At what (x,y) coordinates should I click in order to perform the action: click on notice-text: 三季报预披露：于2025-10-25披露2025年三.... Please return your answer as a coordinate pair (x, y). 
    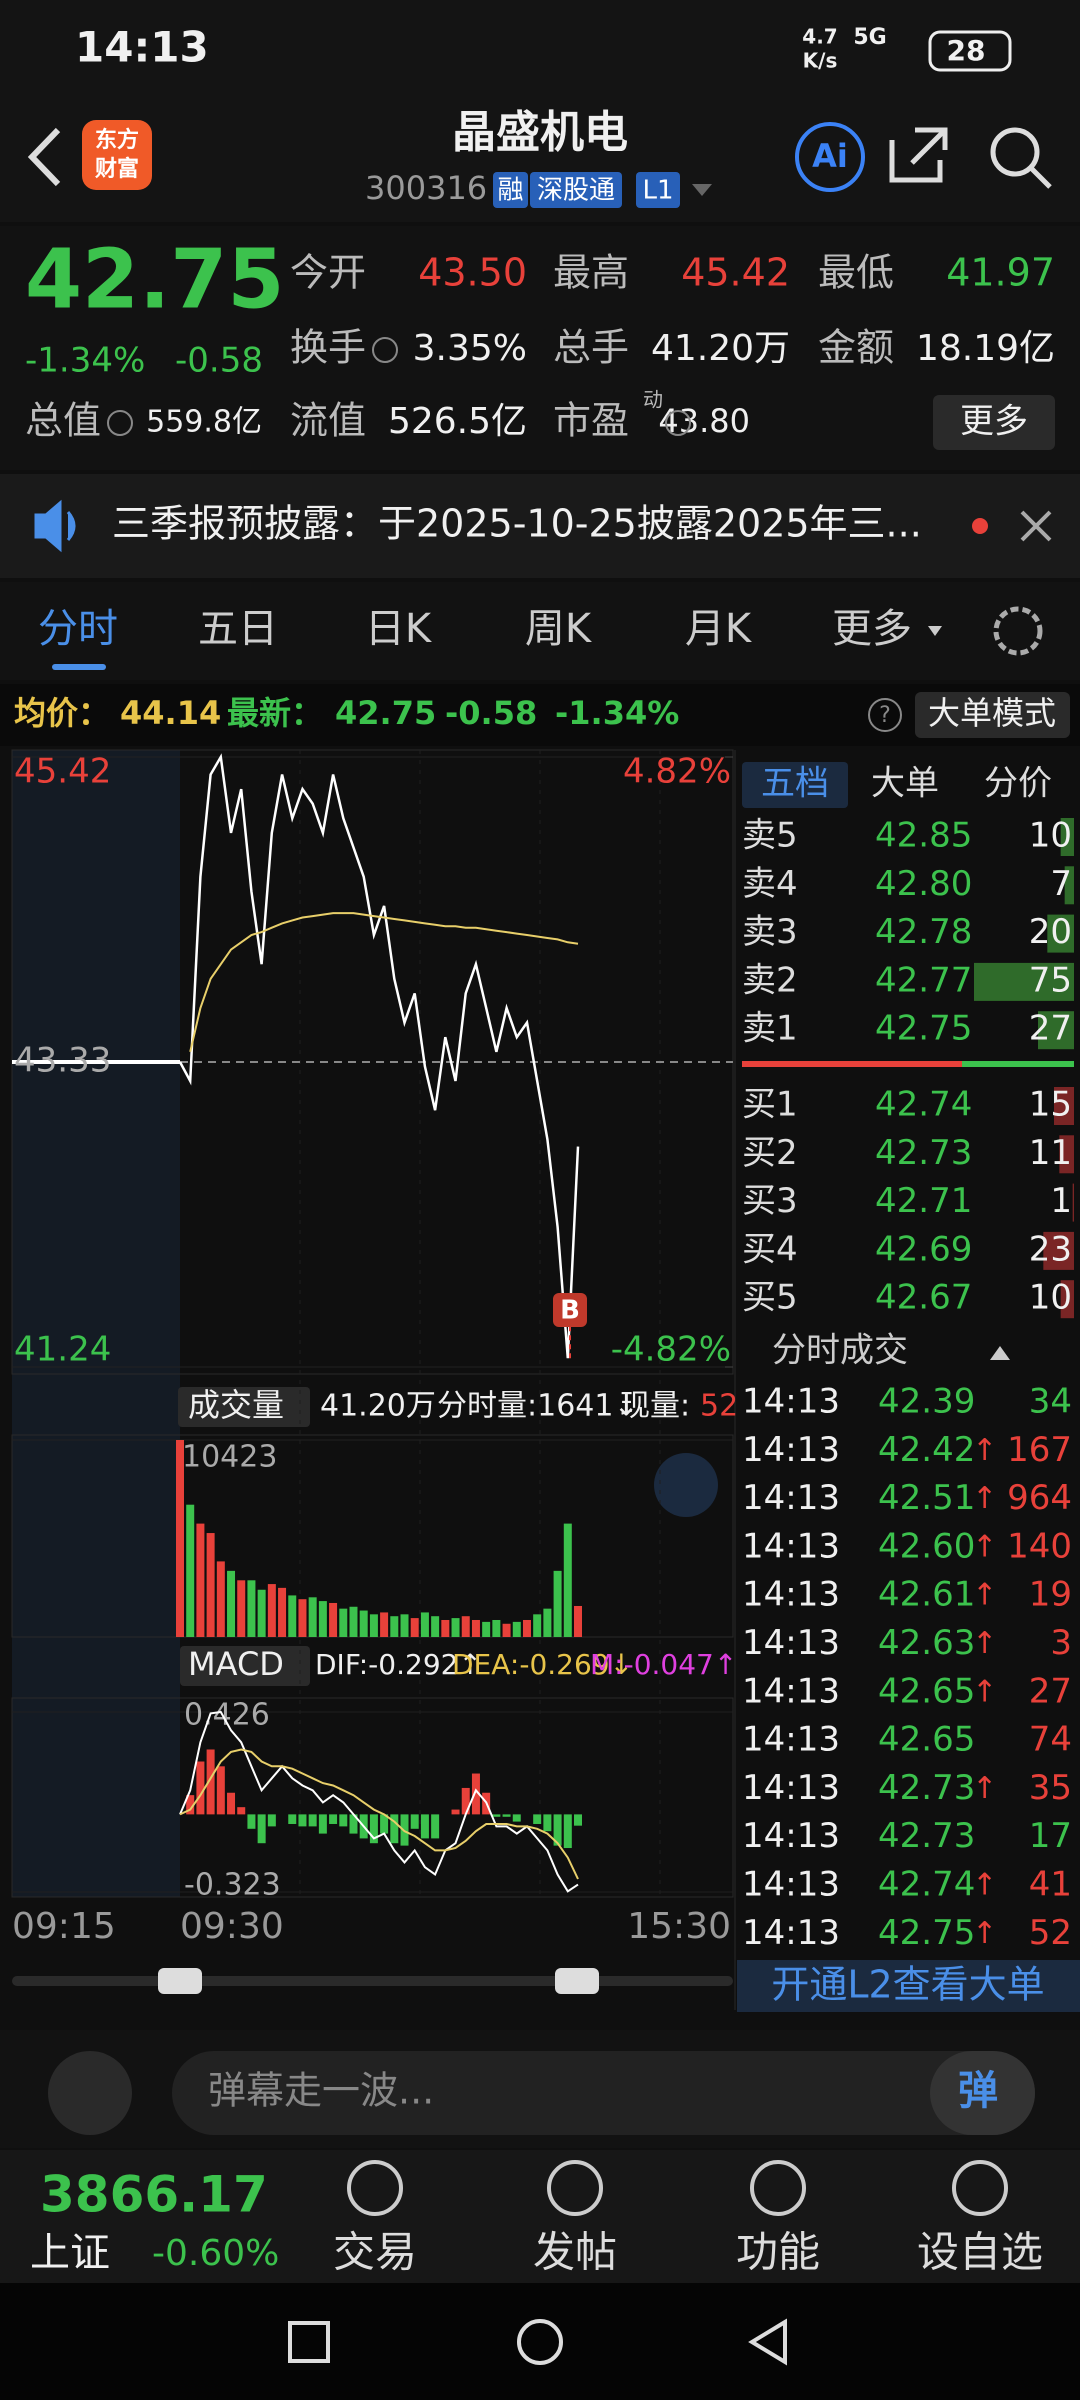
    Looking at the image, I should click on (517, 524).